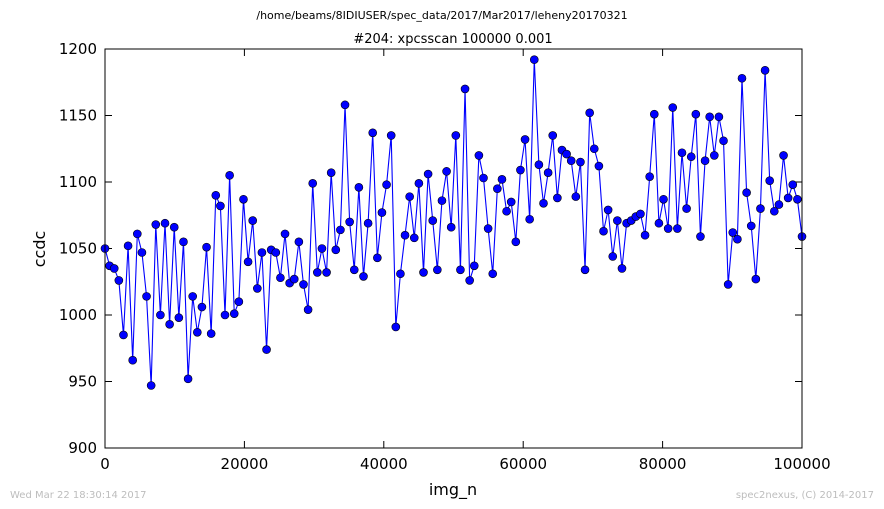 This screenshot has height=509, width=884. What do you see at coordinates (663, 464) in the screenshot?
I see `x-tick-label: 80000` at bounding box center [663, 464].